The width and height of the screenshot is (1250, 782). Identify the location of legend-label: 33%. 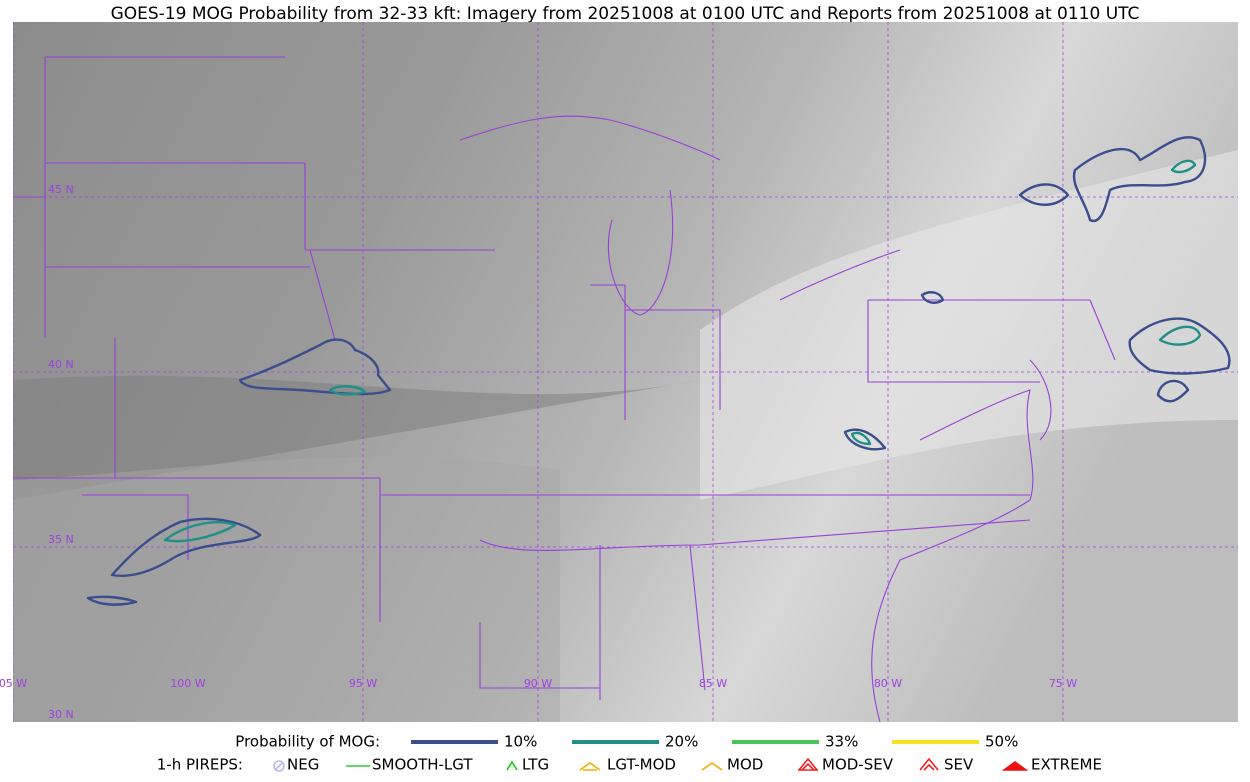
(841, 742).